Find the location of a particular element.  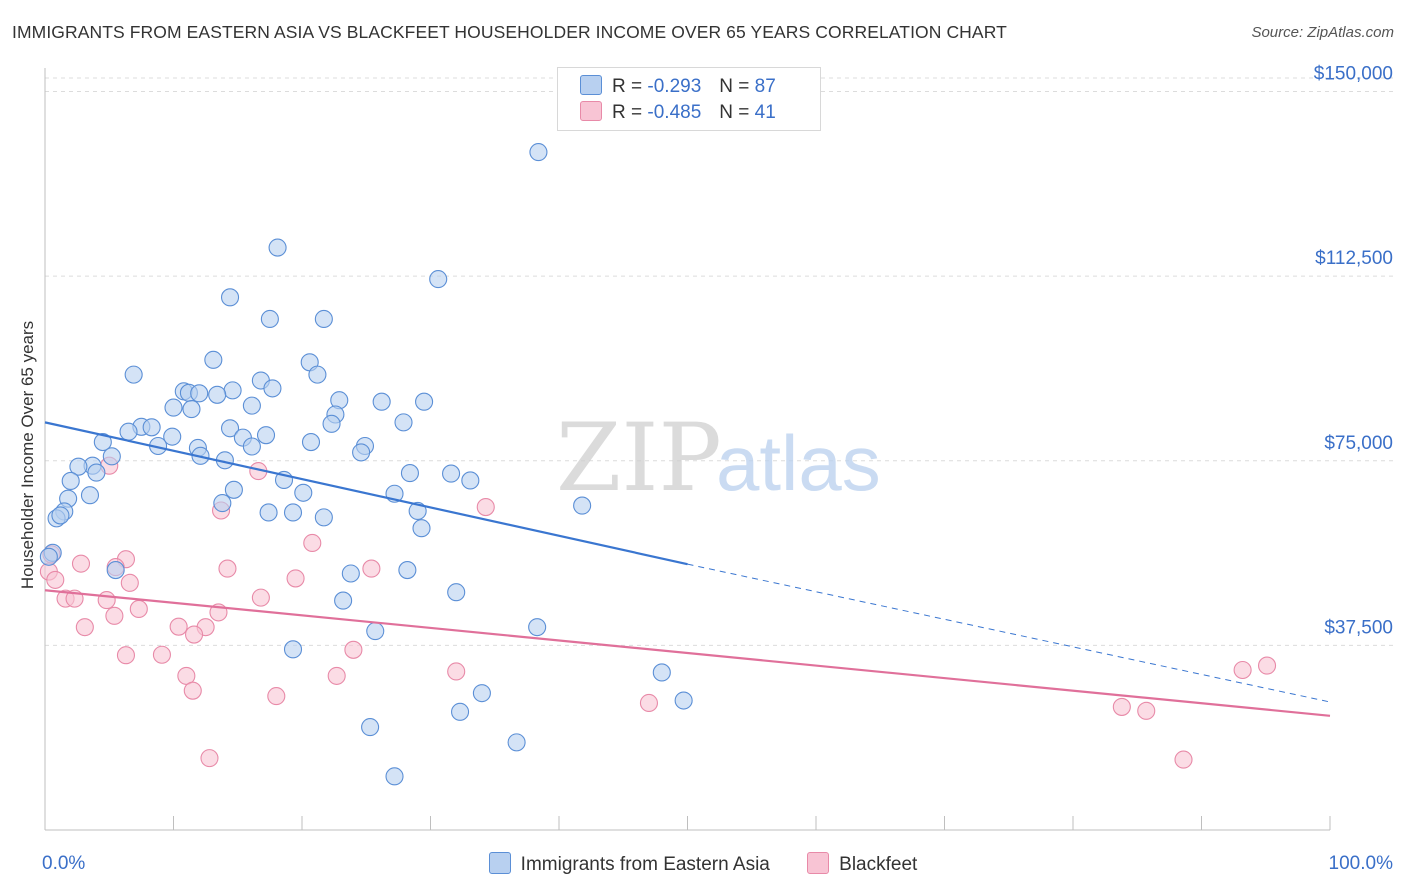

x-tick-label-max: 100.0% is located at coordinates (1361, 863).